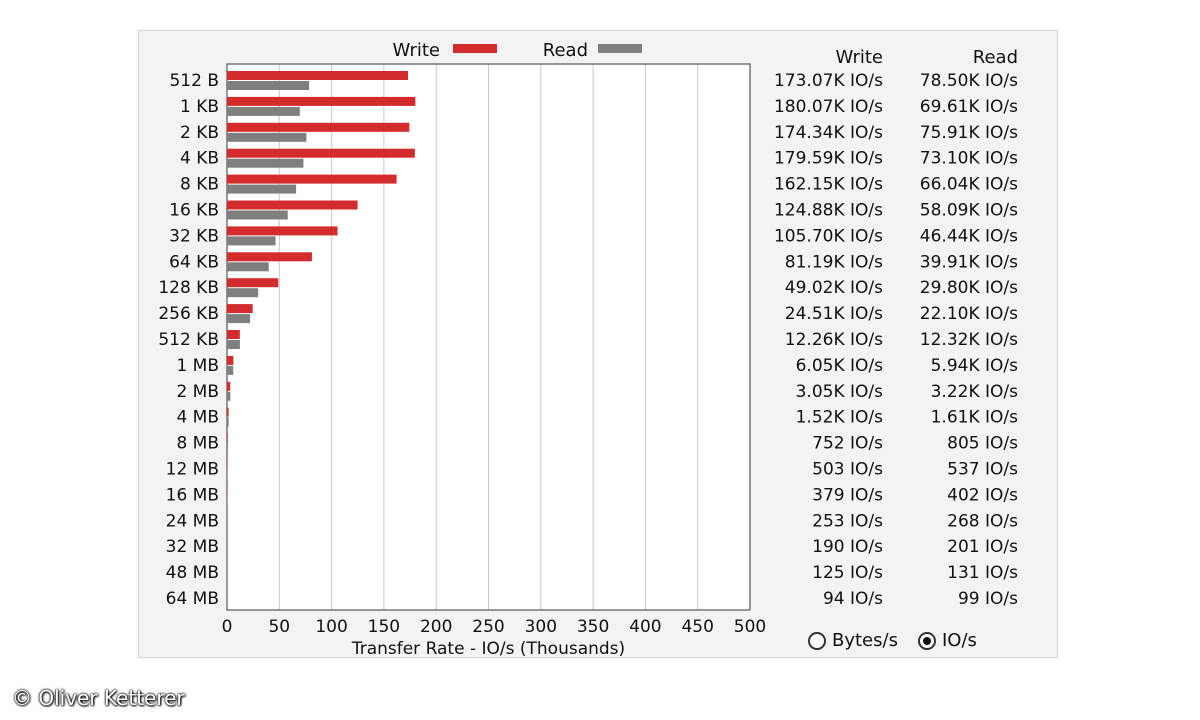 Image resolution: width=1200 pixels, height=720 pixels. What do you see at coordinates (194, 236) in the screenshot?
I see `y-tick-label: 32 KB` at bounding box center [194, 236].